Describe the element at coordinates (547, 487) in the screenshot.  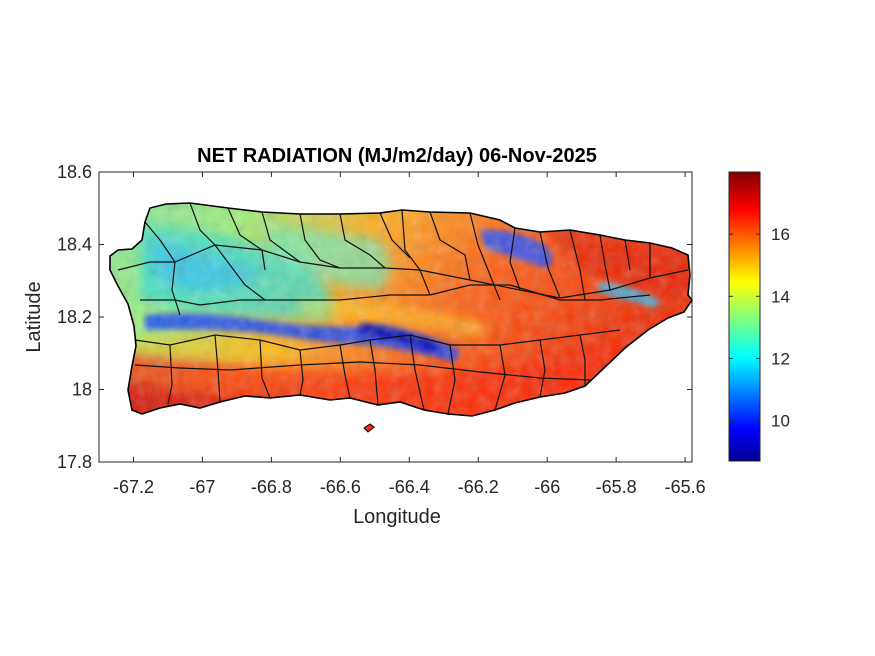
I see `x-tick-label: -66` at that location.